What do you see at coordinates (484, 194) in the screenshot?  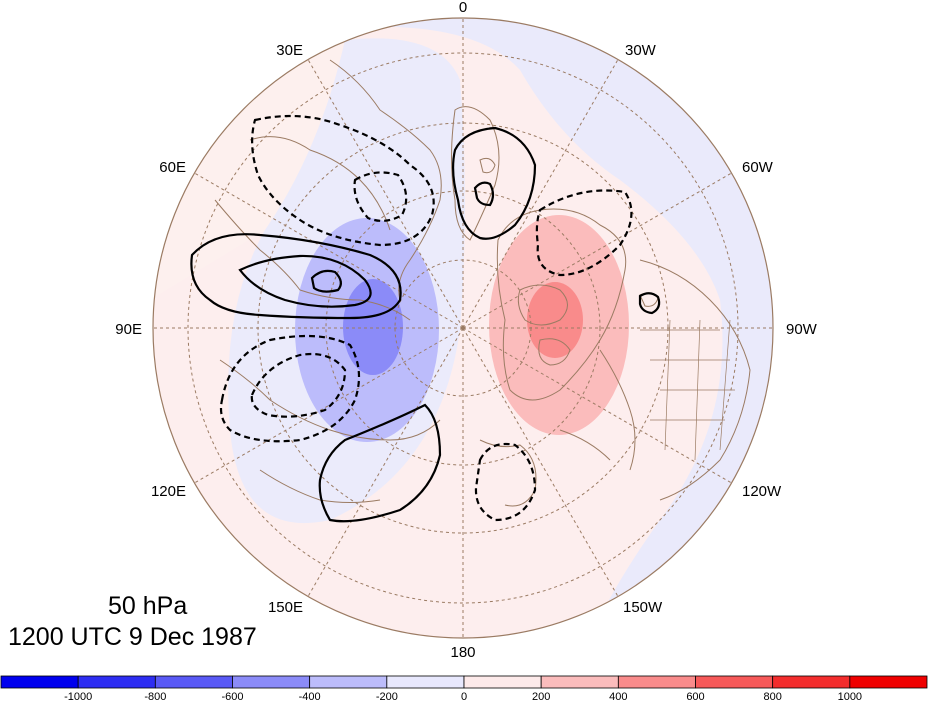 I see `contour-positive-europe-inner` at bounding box center [484, 194].